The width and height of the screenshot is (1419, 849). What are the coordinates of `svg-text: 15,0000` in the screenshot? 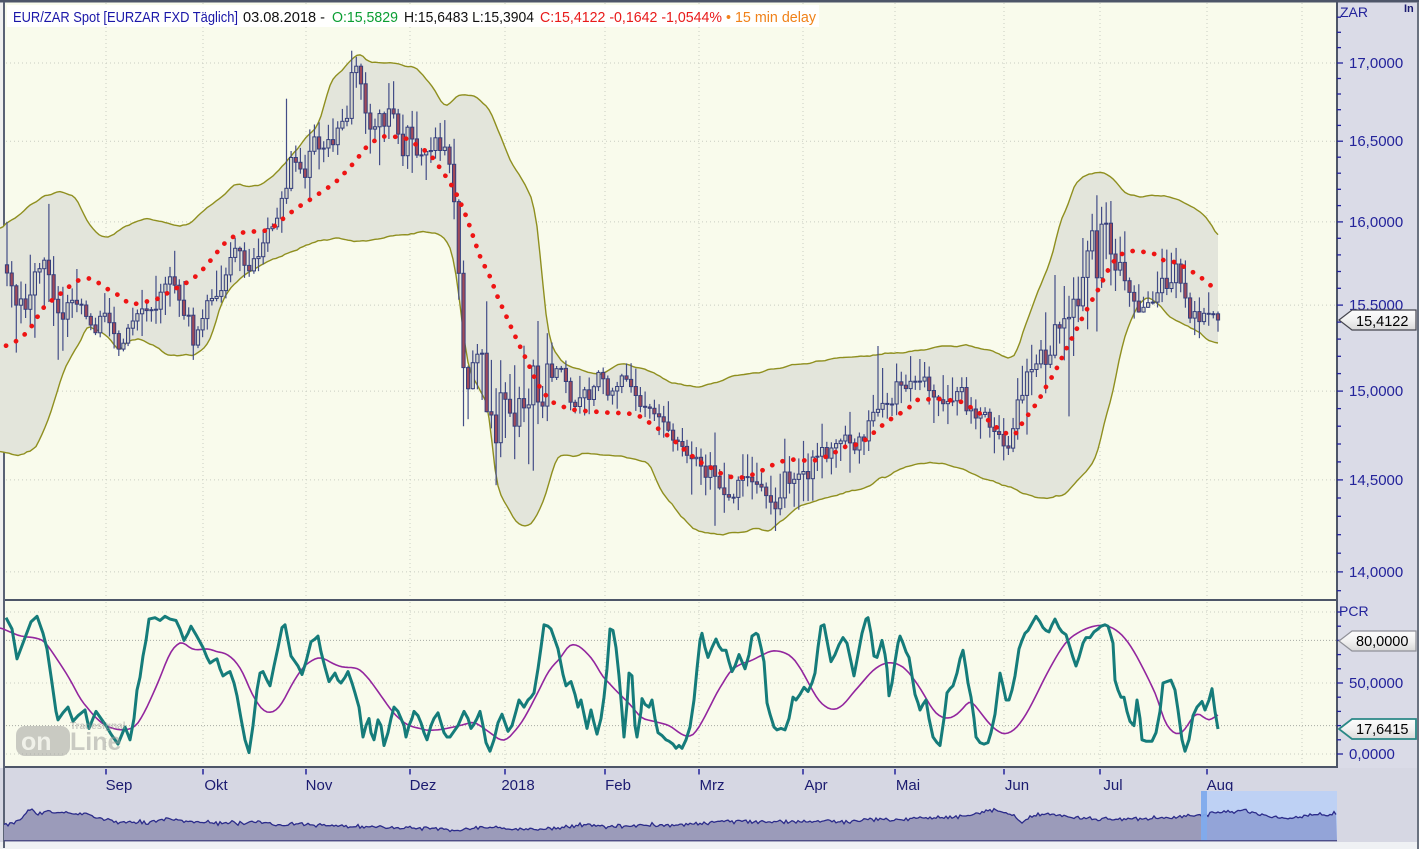 It's located at (1376, 391).